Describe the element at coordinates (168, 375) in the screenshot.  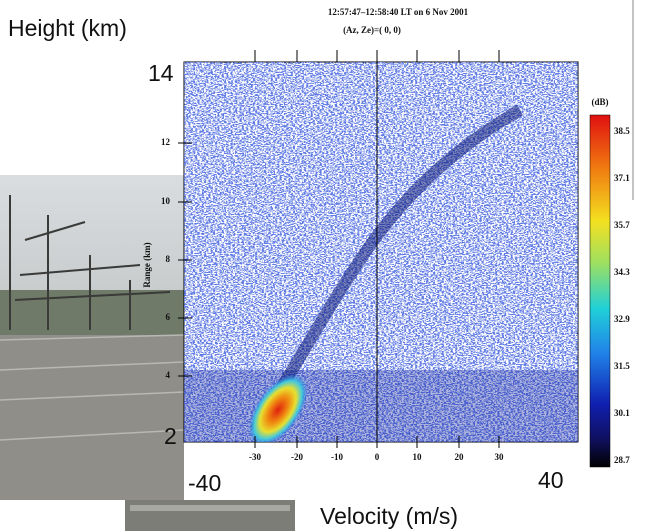
I see `y-tick-label: 4` at that location.